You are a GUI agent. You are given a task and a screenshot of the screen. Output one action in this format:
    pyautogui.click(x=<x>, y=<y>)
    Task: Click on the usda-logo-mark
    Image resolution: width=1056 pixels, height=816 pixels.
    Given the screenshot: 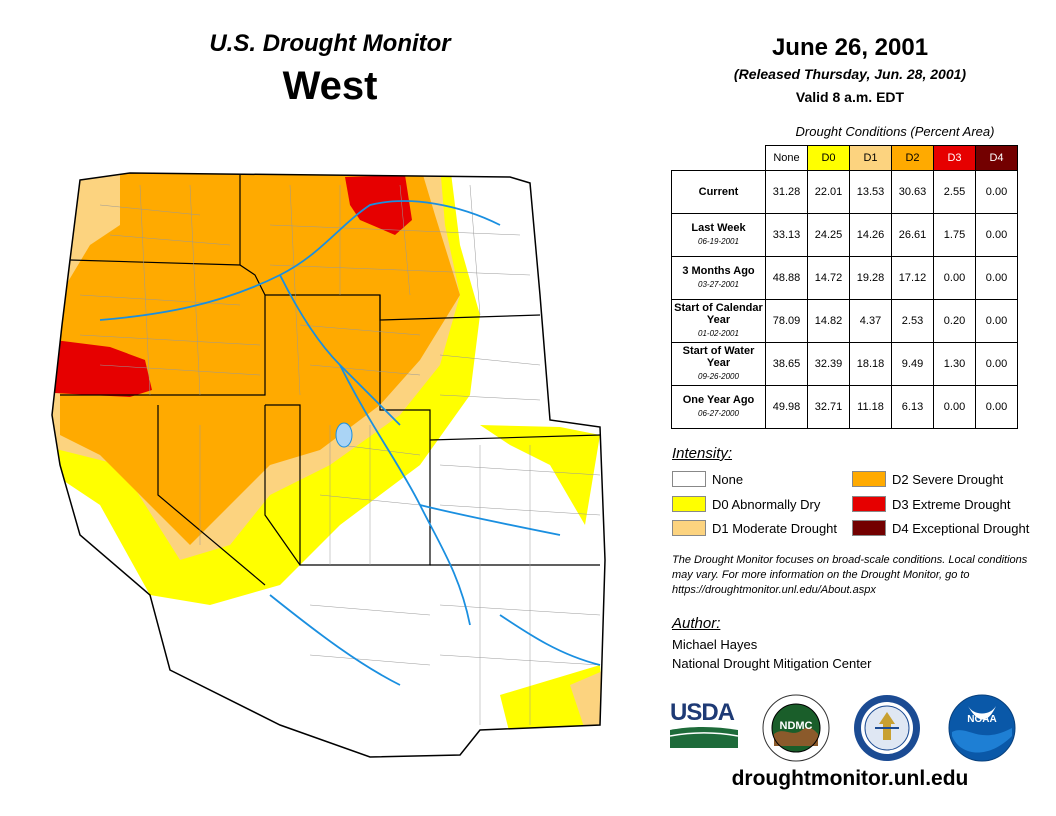 What is the action you would take?
    pyautogui.click(x=704, y=737)
    